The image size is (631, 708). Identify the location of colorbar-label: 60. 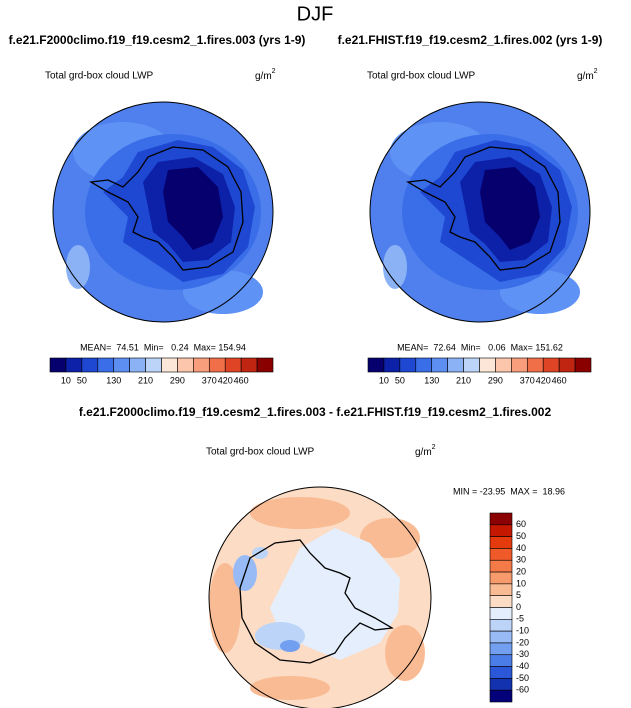
(521, 524).